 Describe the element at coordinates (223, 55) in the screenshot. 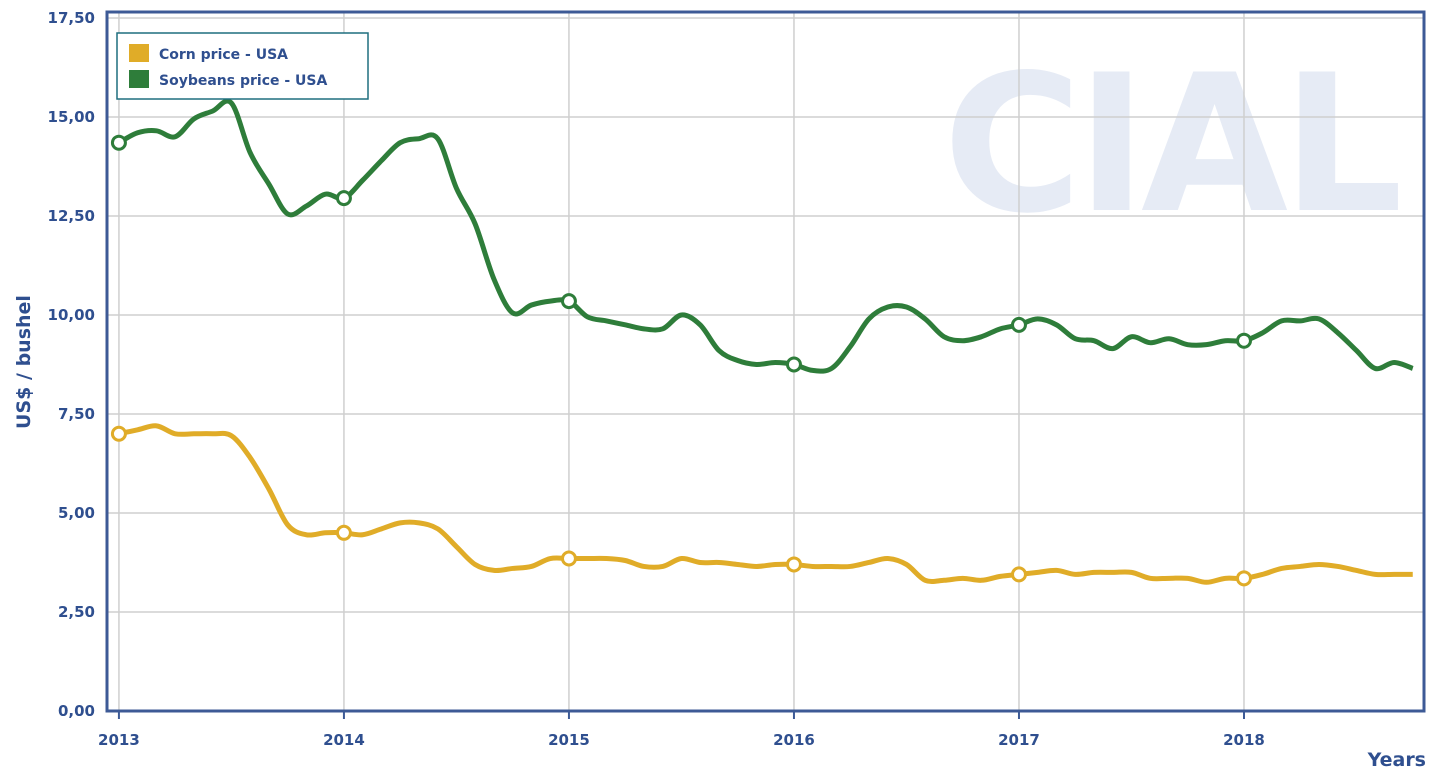

I see `legend-label: Corn price - USA` at that location.